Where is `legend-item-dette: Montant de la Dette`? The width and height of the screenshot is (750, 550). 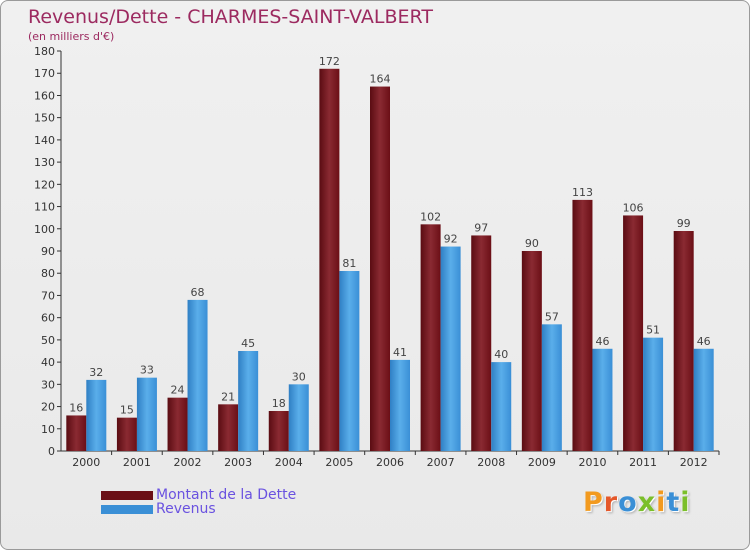
legend-item-dette: Montant de la Dette is located at coordinates (198, 495).